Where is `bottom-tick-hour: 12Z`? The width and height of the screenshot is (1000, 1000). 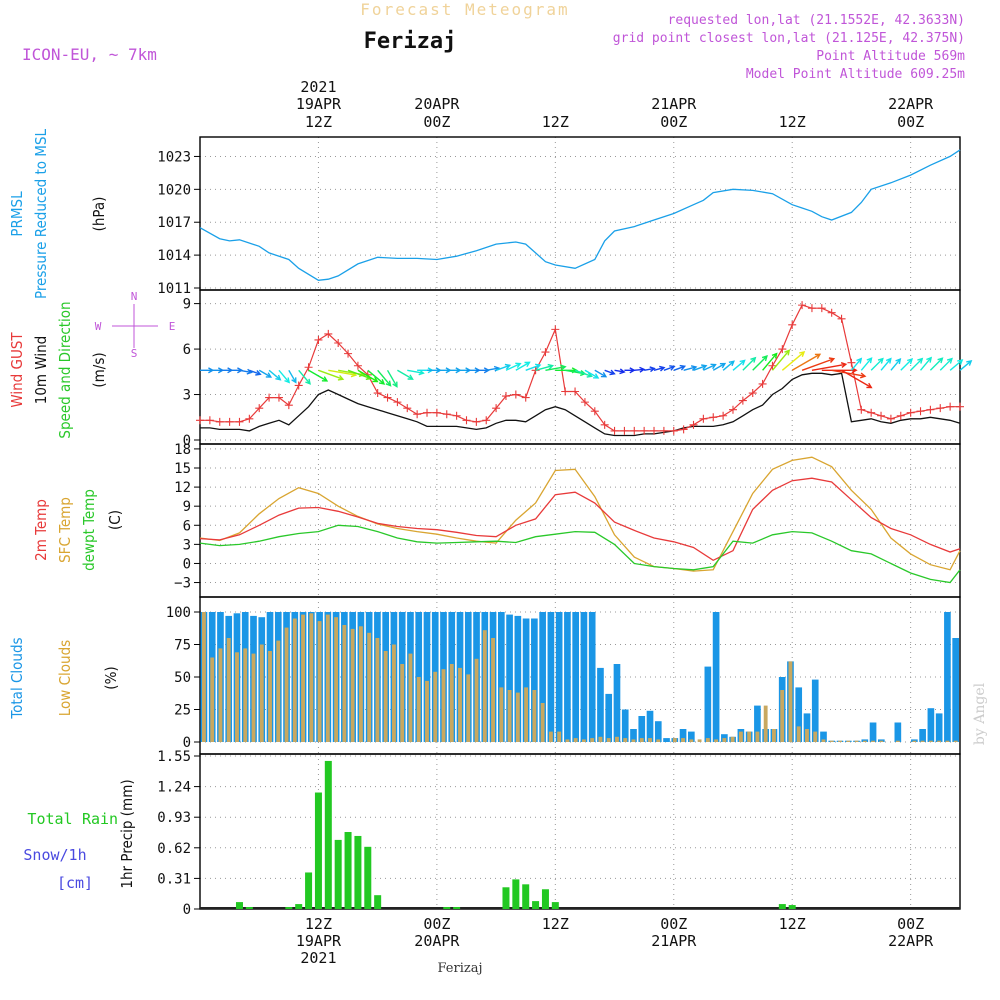
bottom-tick-hour: 12Z is located at coordinates (792, 924).